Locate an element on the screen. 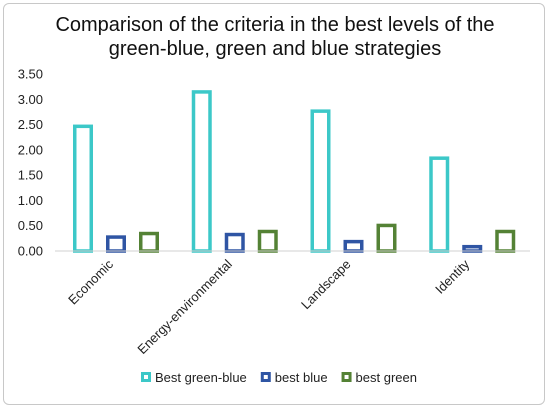 The height and width of the screenshot is (410, 550). legend-label: best green is located at coordinates (386, 377).